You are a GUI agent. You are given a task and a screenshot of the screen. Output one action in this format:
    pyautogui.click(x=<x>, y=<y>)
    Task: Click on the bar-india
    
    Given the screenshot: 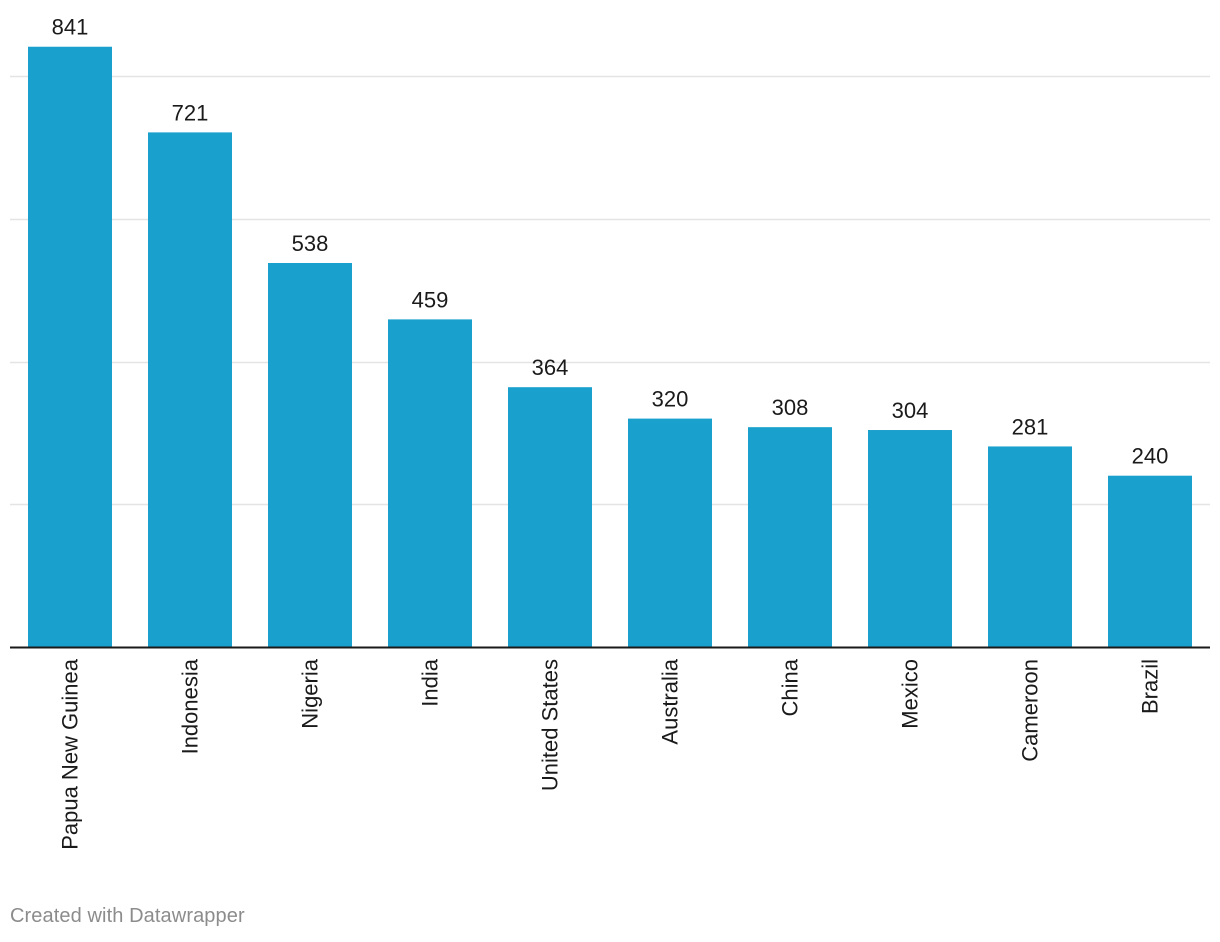 What is the action you would take?
    pyautogui.click(x=430, y=483)
    